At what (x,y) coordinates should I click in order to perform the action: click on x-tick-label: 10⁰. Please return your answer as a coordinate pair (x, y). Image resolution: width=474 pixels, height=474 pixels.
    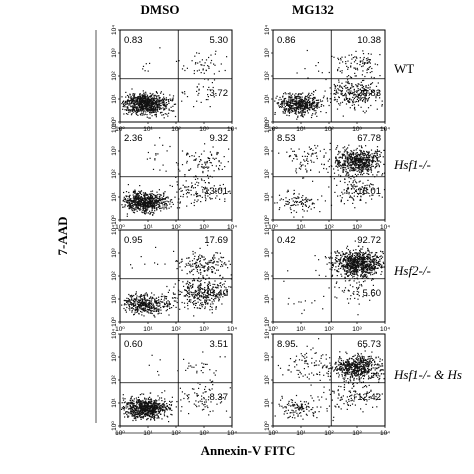
    Looking at the image, I should click on (120, 329).